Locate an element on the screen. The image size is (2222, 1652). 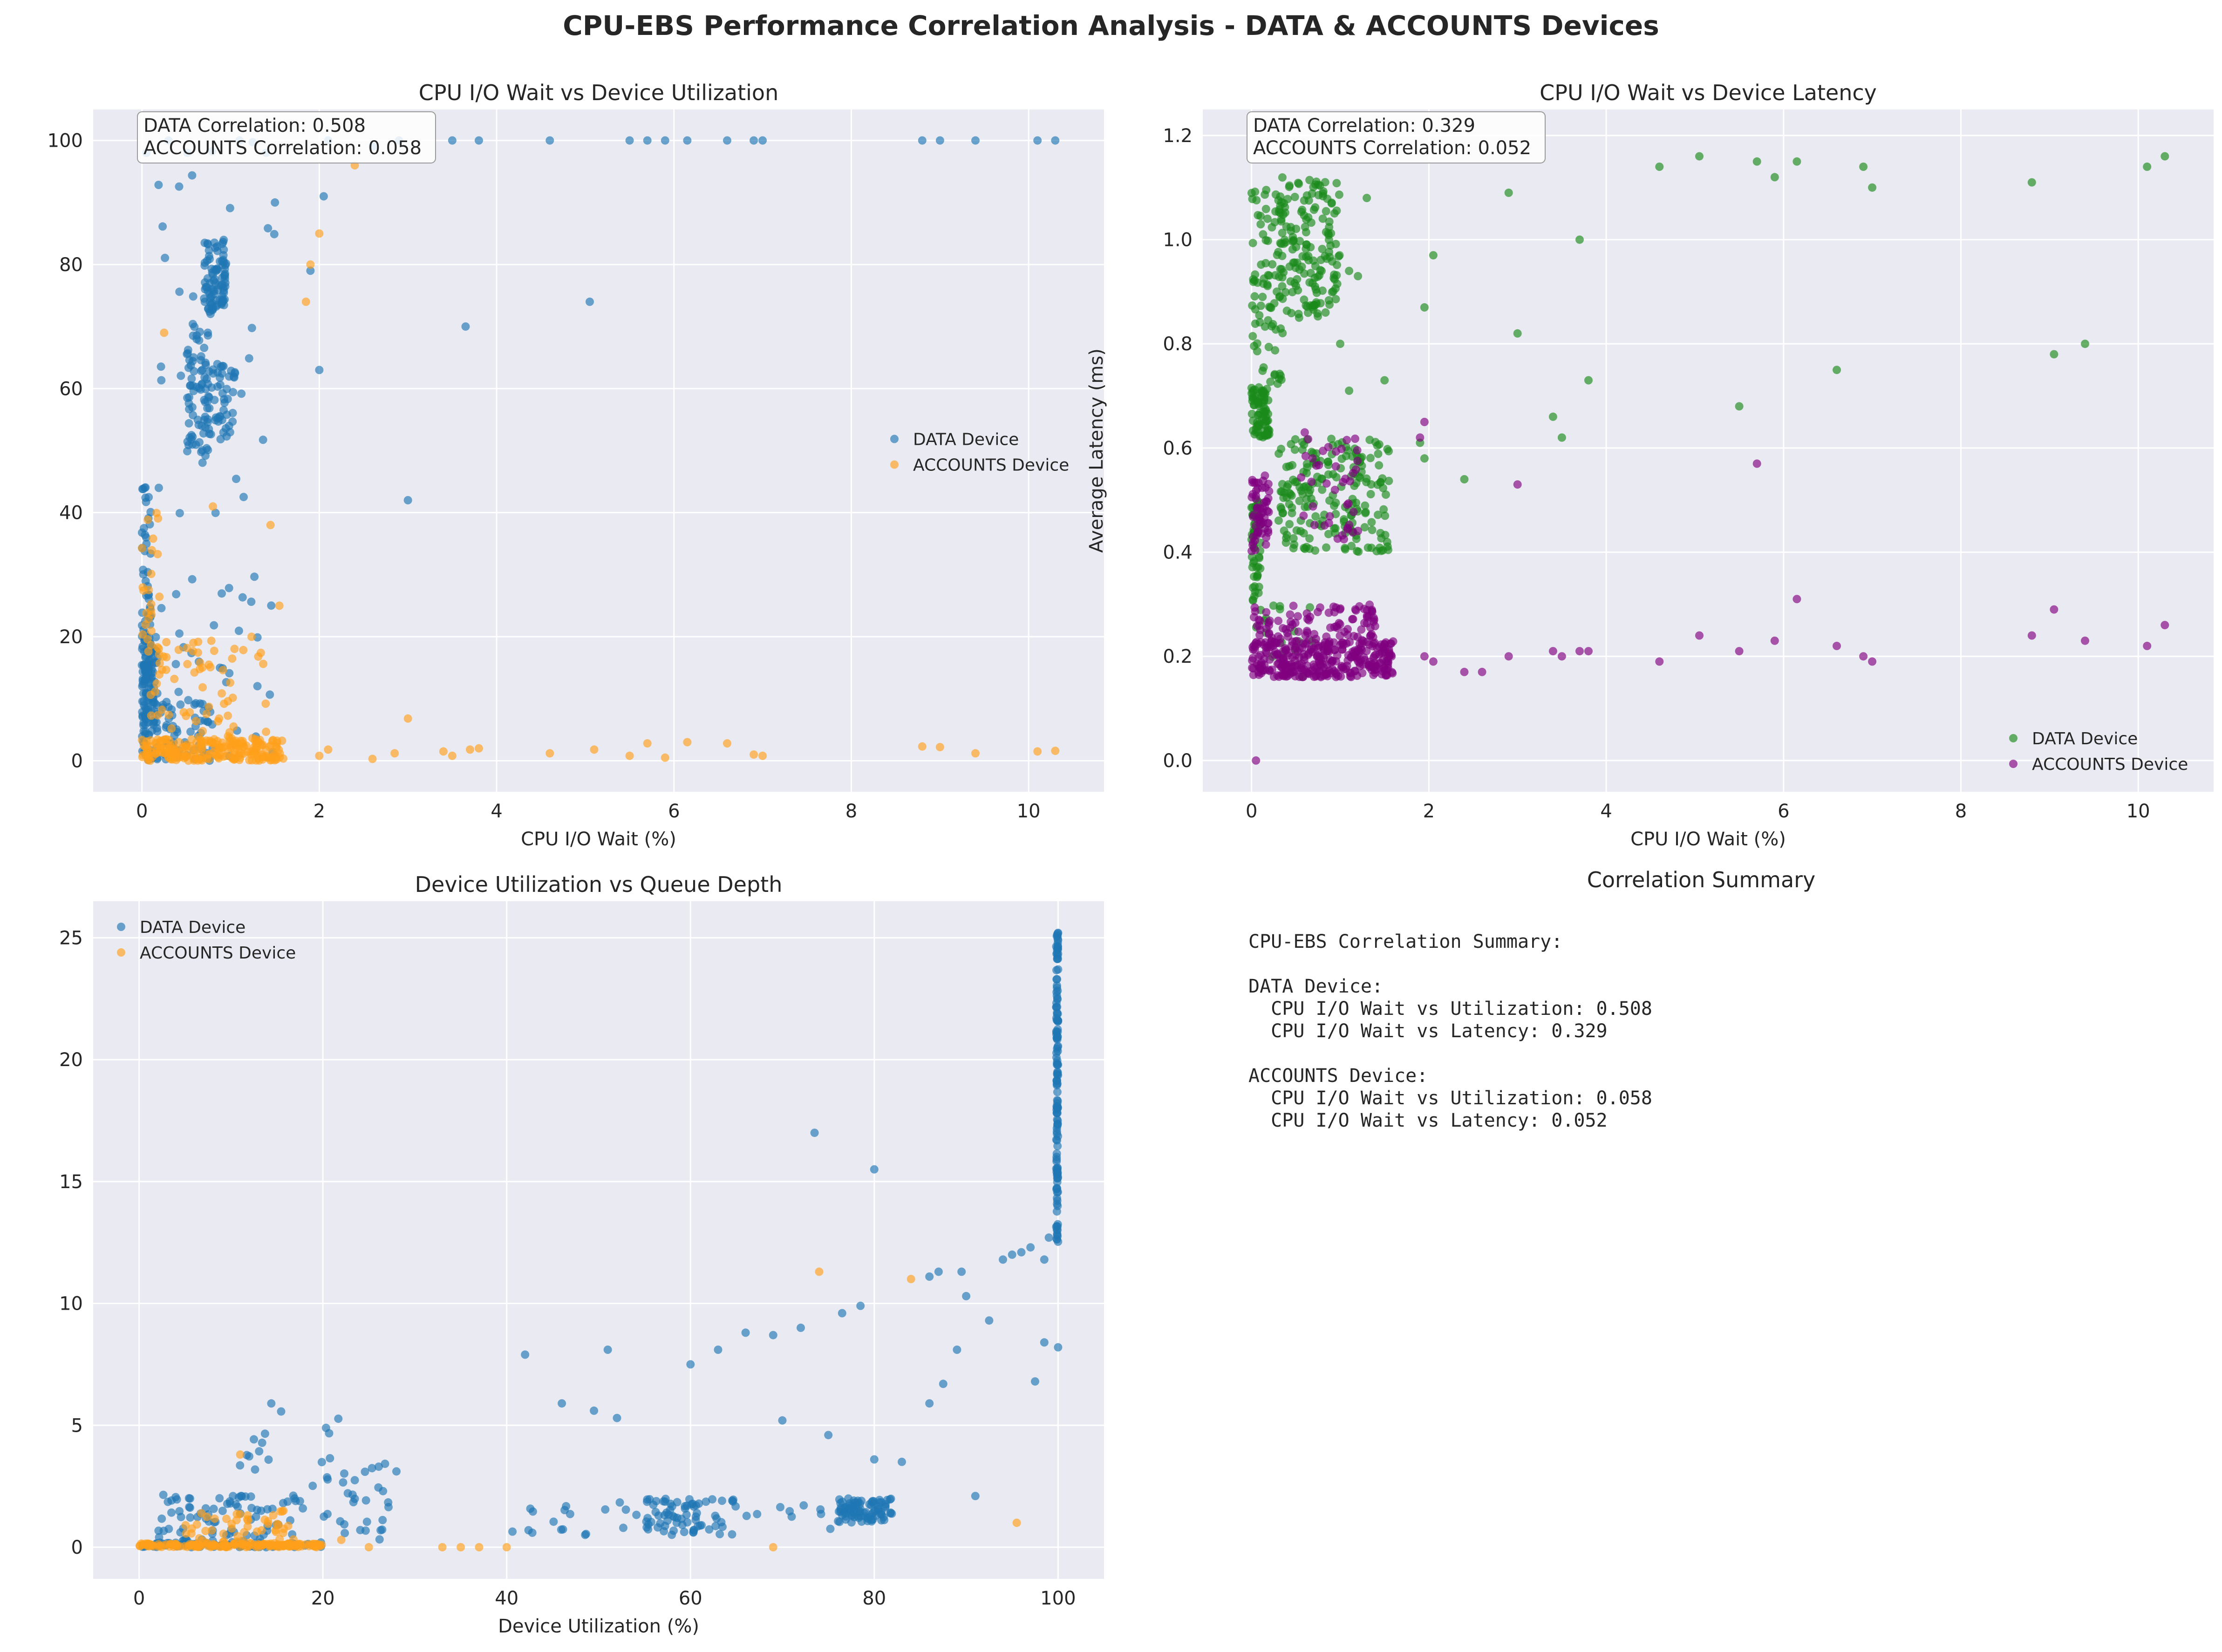
x-tick-label: 60 is located at coordinates (690, 1598).